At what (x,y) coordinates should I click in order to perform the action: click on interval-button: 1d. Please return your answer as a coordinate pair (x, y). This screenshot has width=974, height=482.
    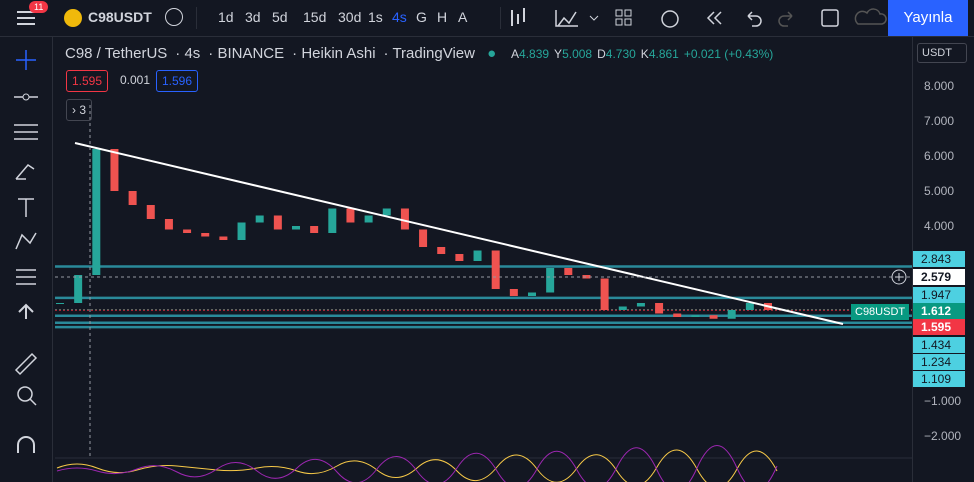
    Looking at the image, I should click on (226, 17).